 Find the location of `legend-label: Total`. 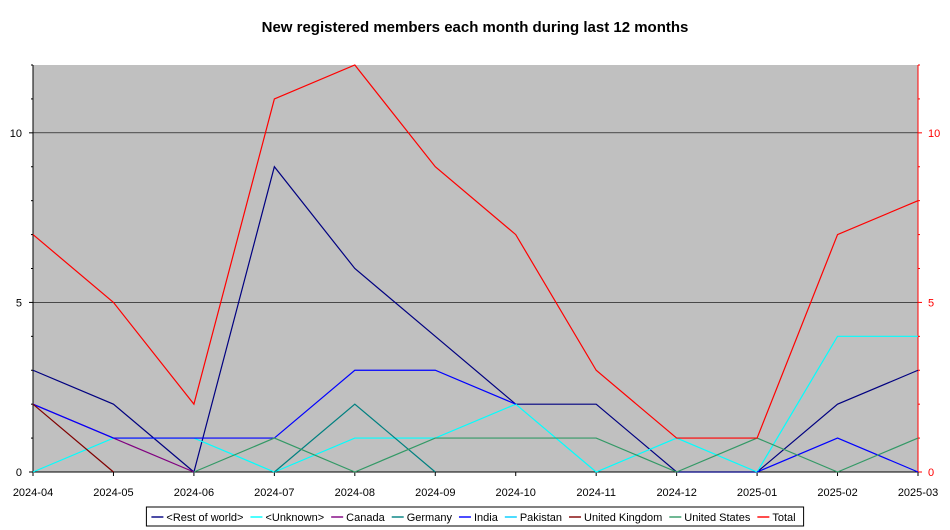

legend-label: Total is located at coordinates (783, 518).